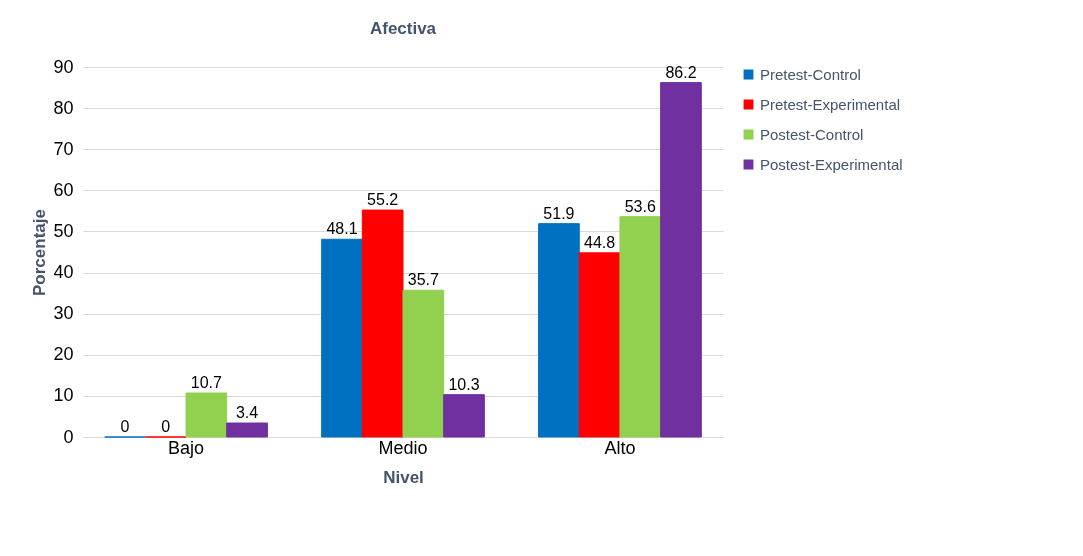 This screenshot has width=1083, height=556. Describe the element at coordinates (63, 313) in the screenshot. I see `y-tick-label: 30` at that location.